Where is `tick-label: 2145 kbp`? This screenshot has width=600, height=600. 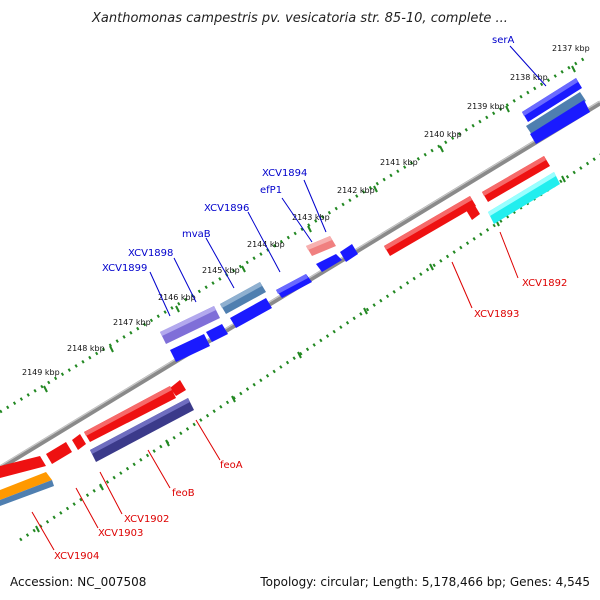
tick-label: 2145 kbp is located at coordinates (221, 270).